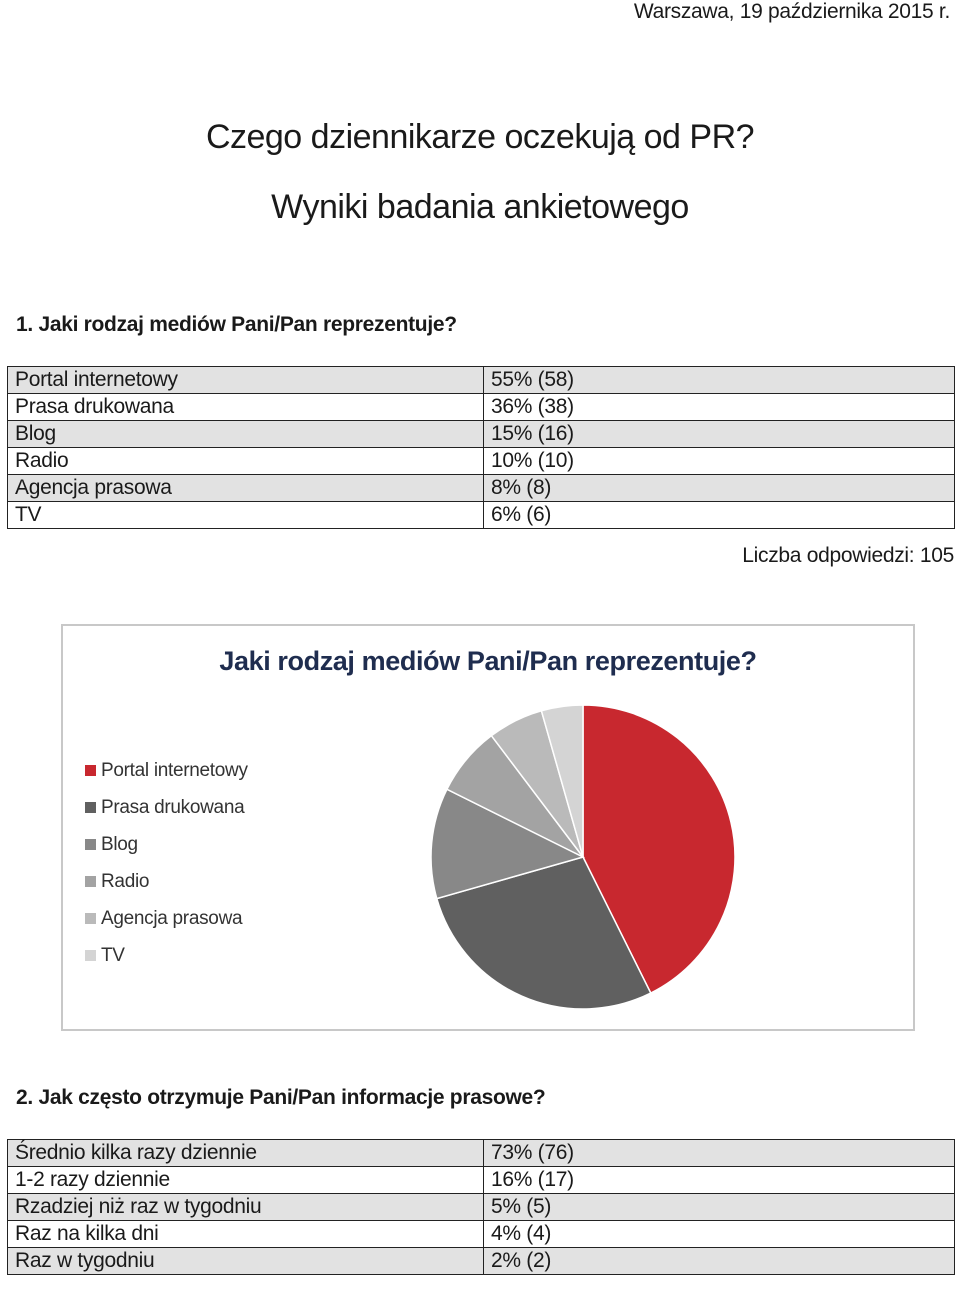 This screenshot has width=960, height=1289. Describe the element at coordinates (719, 1207) in the screenshot. I see `answer-value: 5% (5)` at that location.